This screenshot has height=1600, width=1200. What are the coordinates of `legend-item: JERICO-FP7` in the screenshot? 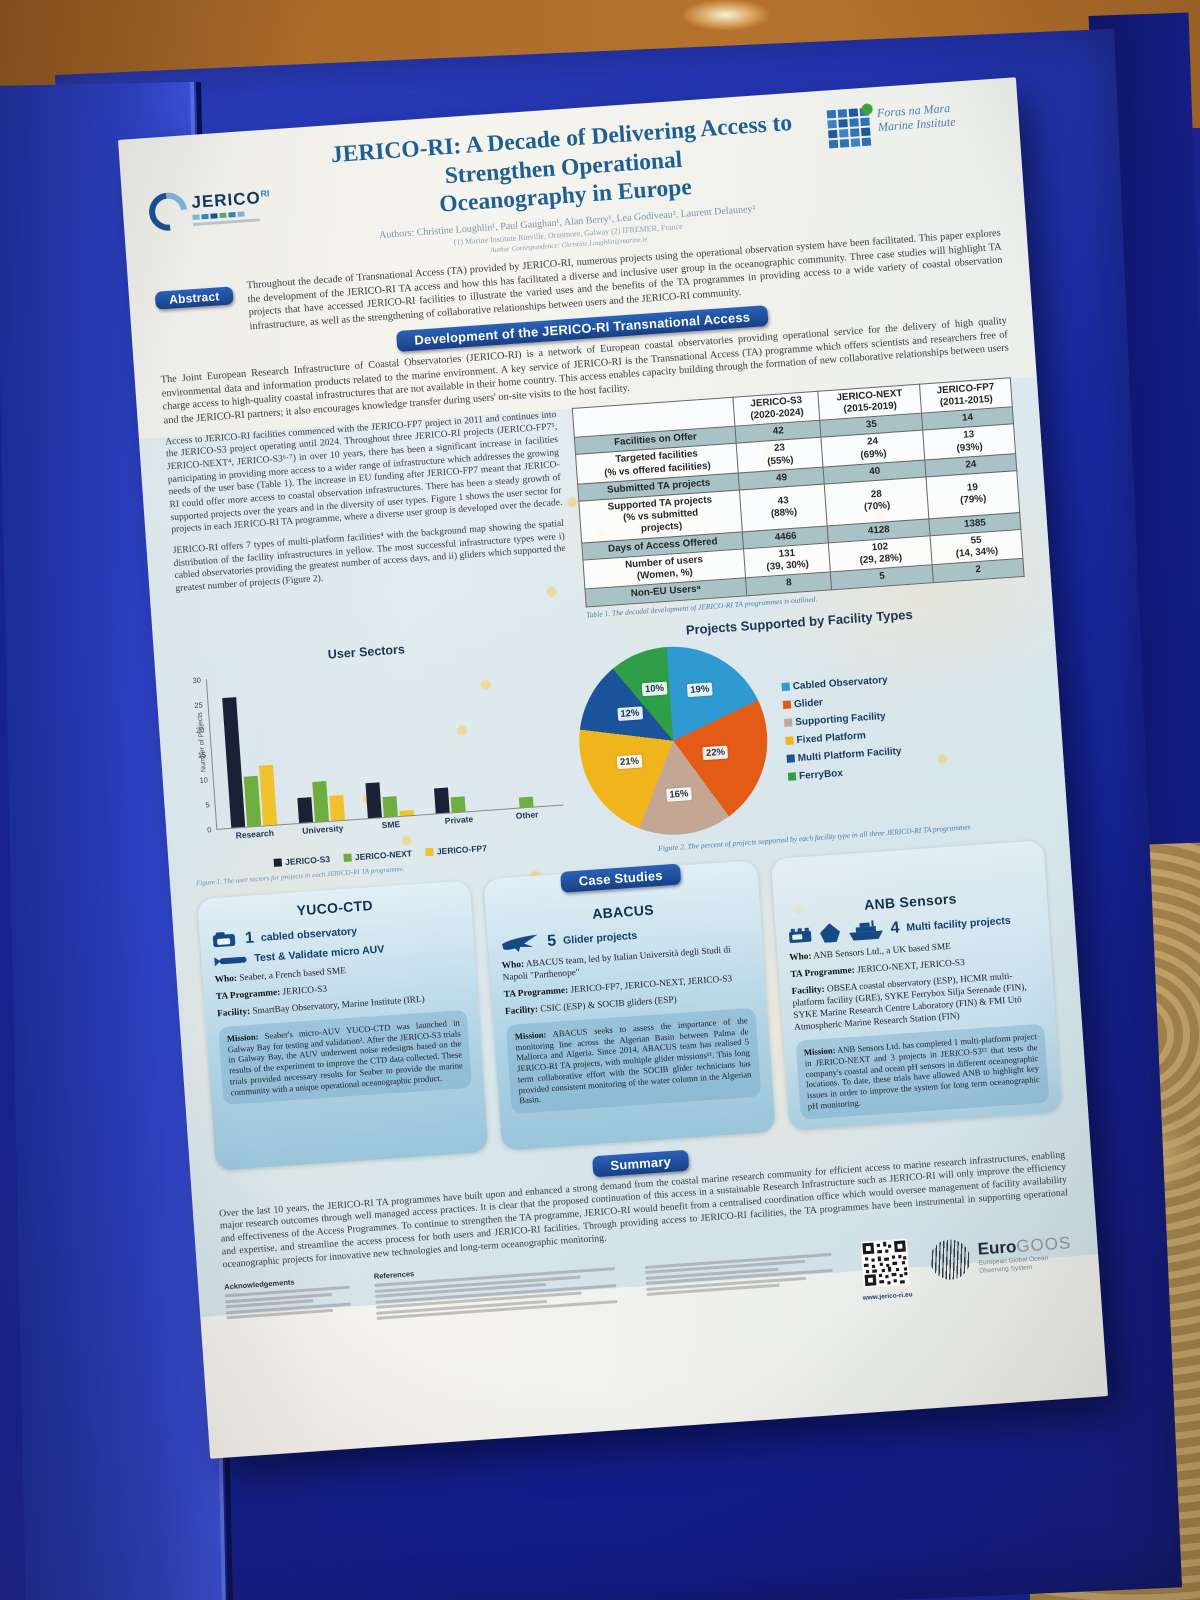 It's located at (456, 850).